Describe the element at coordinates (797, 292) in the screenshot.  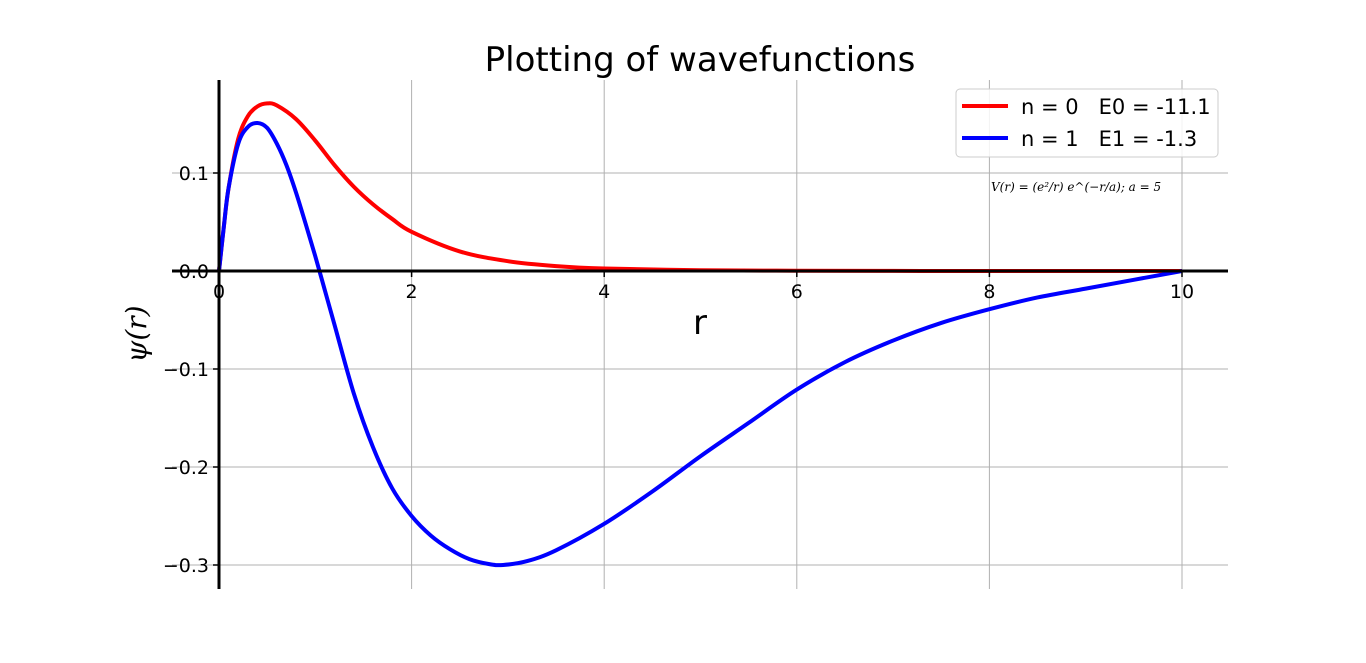
I see `x-tick-label-3: 6` at that location.